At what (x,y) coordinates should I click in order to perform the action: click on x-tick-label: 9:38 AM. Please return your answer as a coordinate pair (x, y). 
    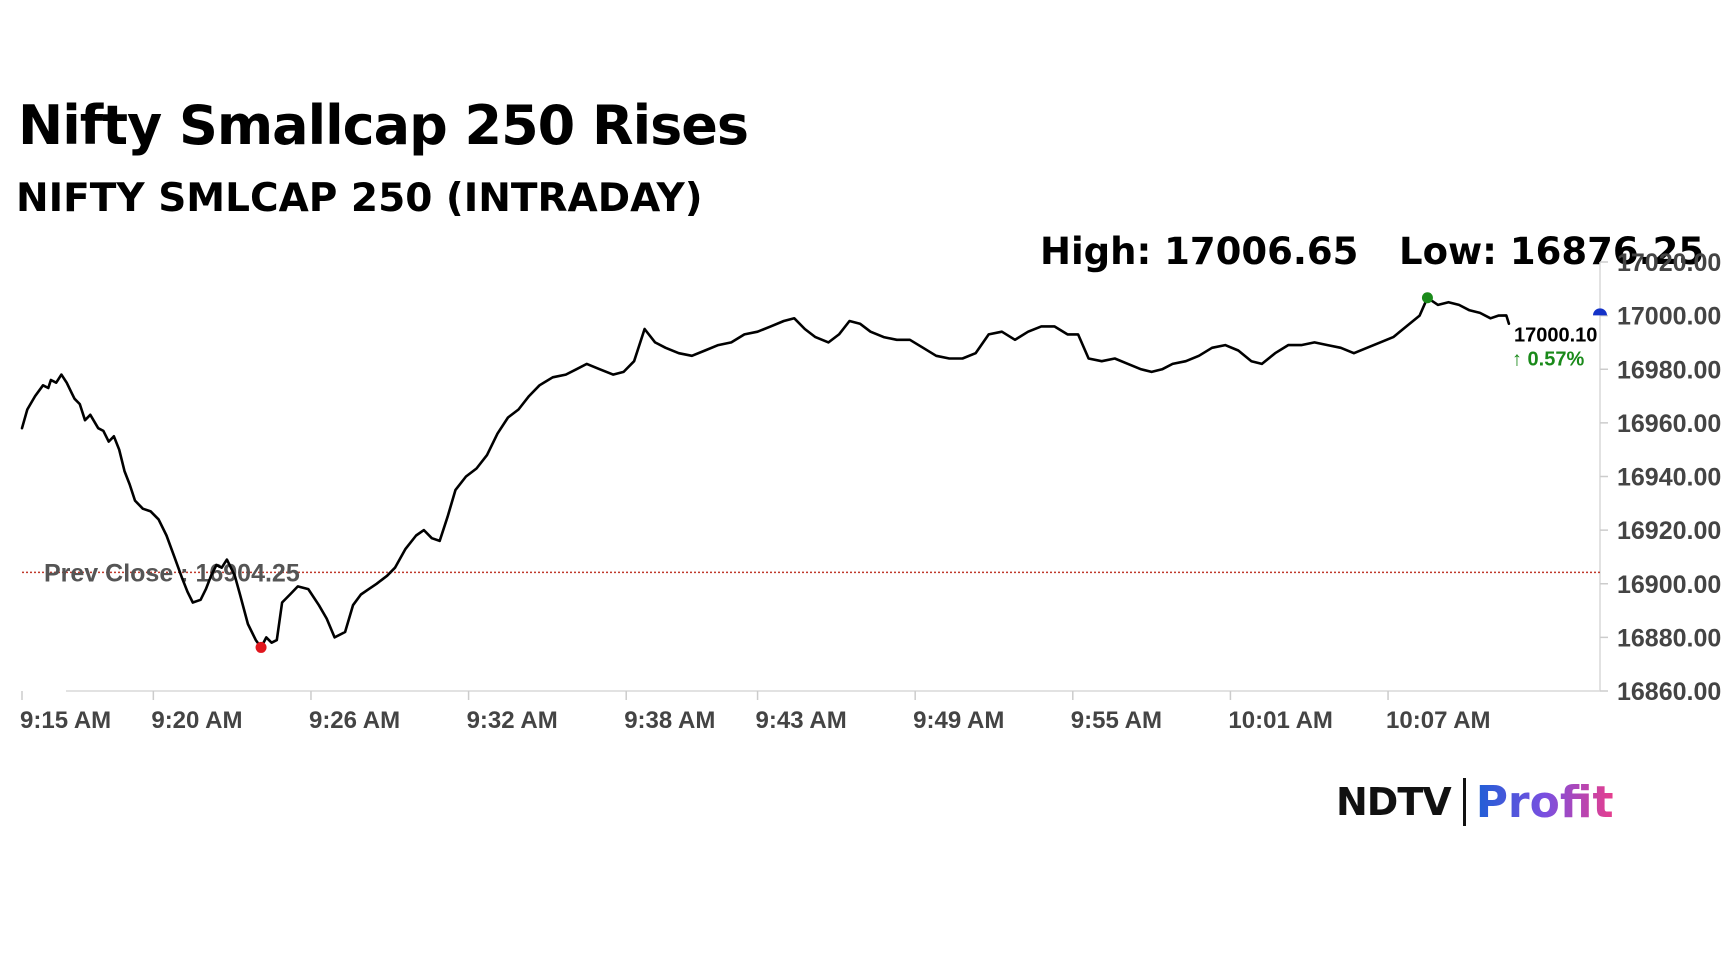
    Looking at the image, I should click on (669, 720).